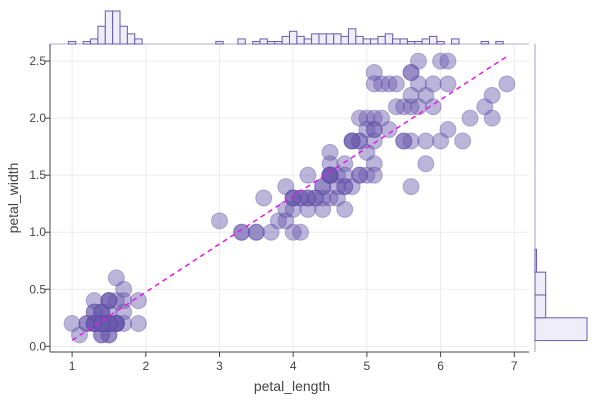  Describe the element at coordinates (37, 346) in the screenshot. I see `y-tick-label: 0.0` at that location.